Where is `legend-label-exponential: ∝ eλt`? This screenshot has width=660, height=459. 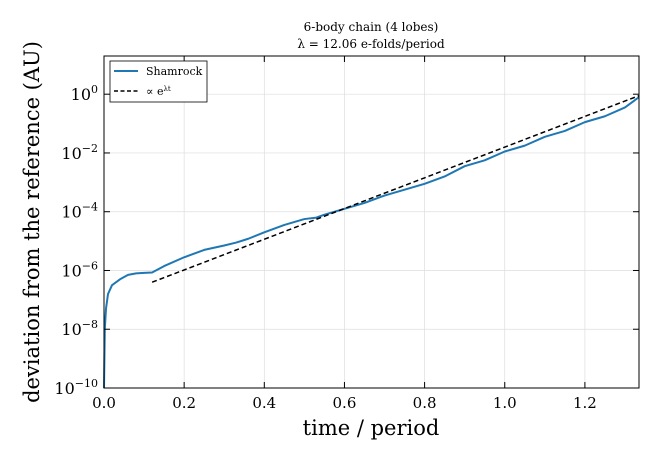
legend-label-exponential: ∝ eλt is located at coordinates (158, 91).